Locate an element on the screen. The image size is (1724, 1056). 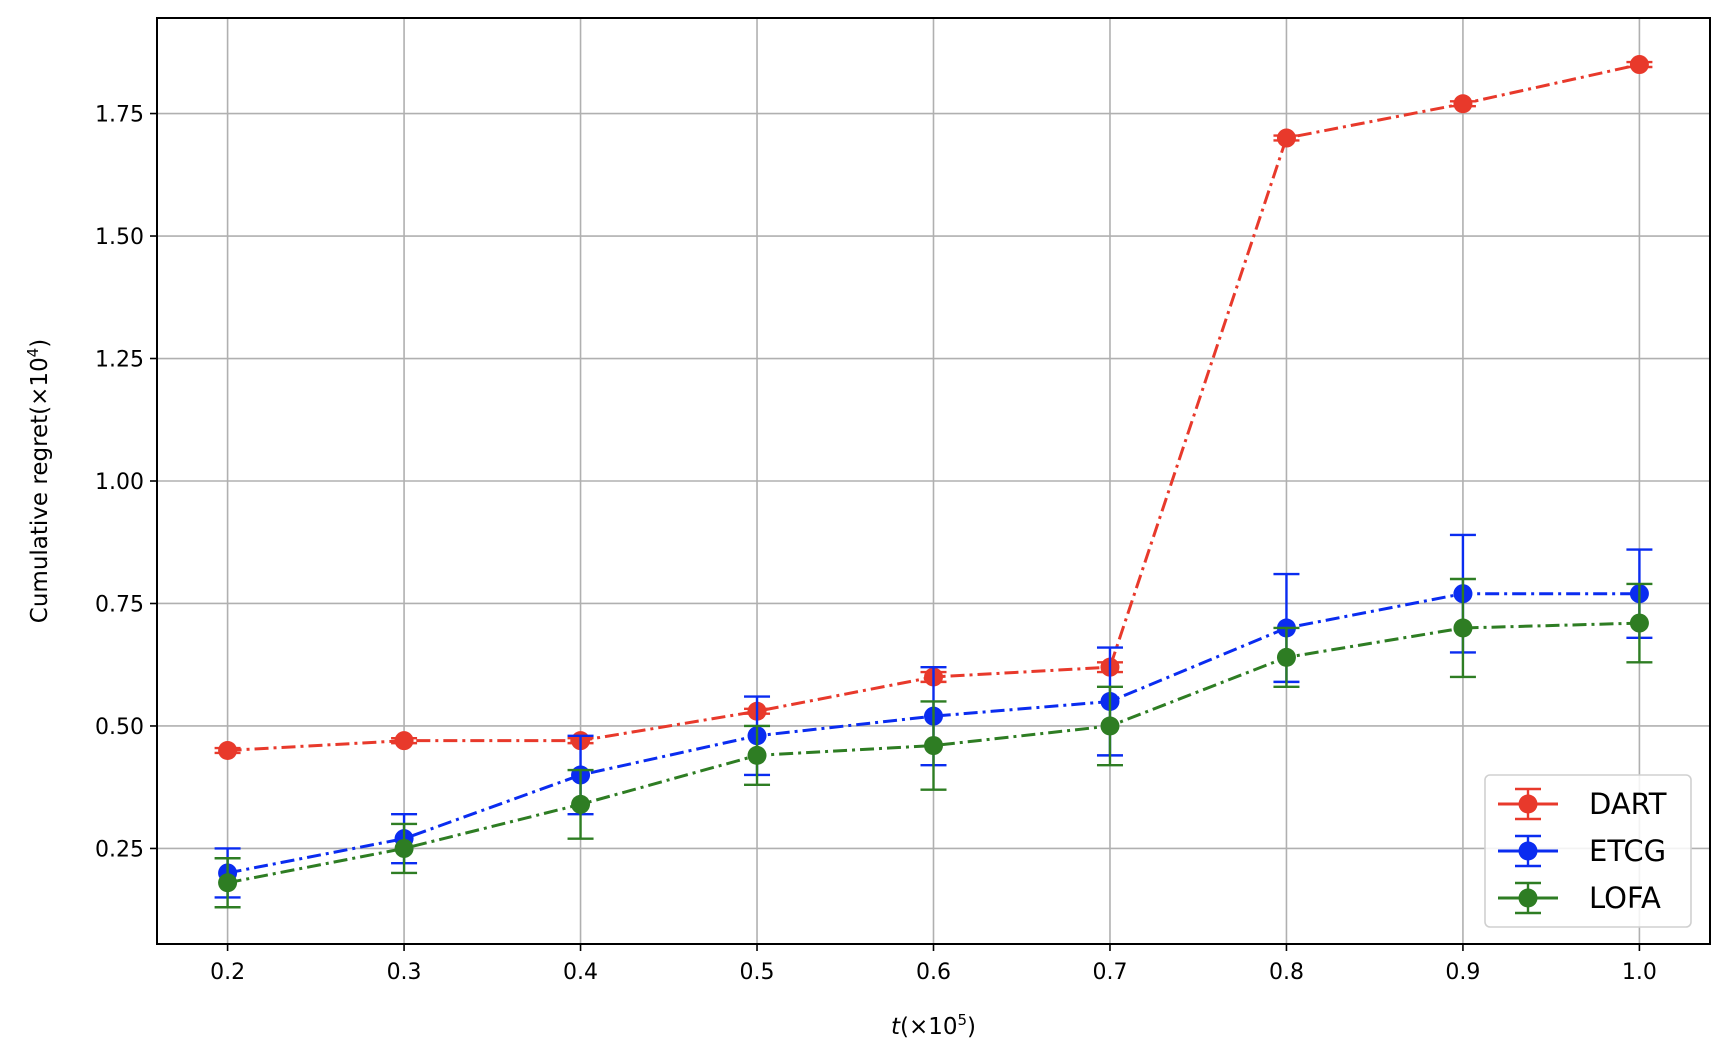
legend-marker-dart is located at coordinates (1528, 804).